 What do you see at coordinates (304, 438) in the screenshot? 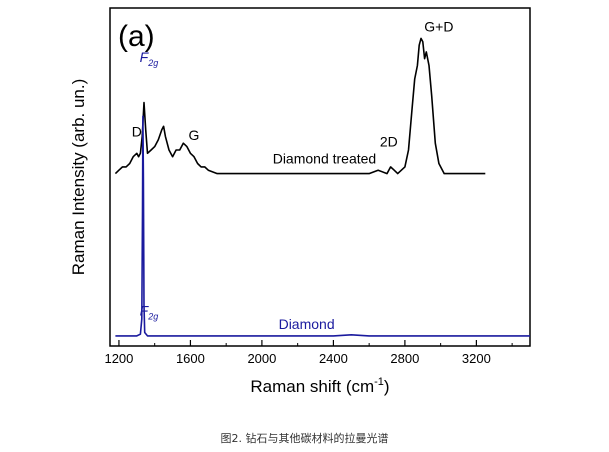
I see `figure-caption: 图2. 钻石与其他碳材料的拉曼光谱` at bounding box center [304, 438].